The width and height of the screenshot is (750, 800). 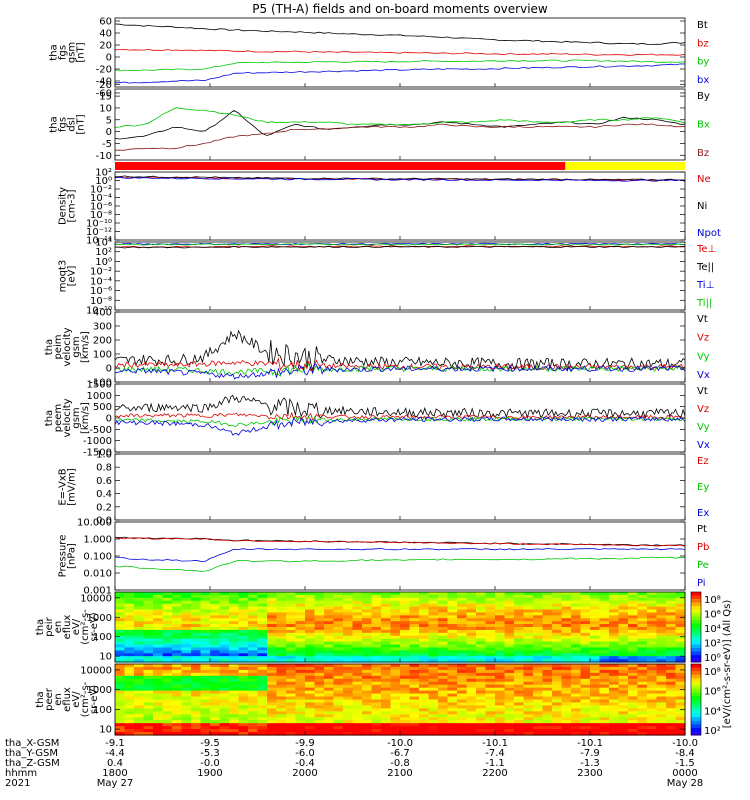 I want to click on legend-label: Vy, so click(x=703, y=356).